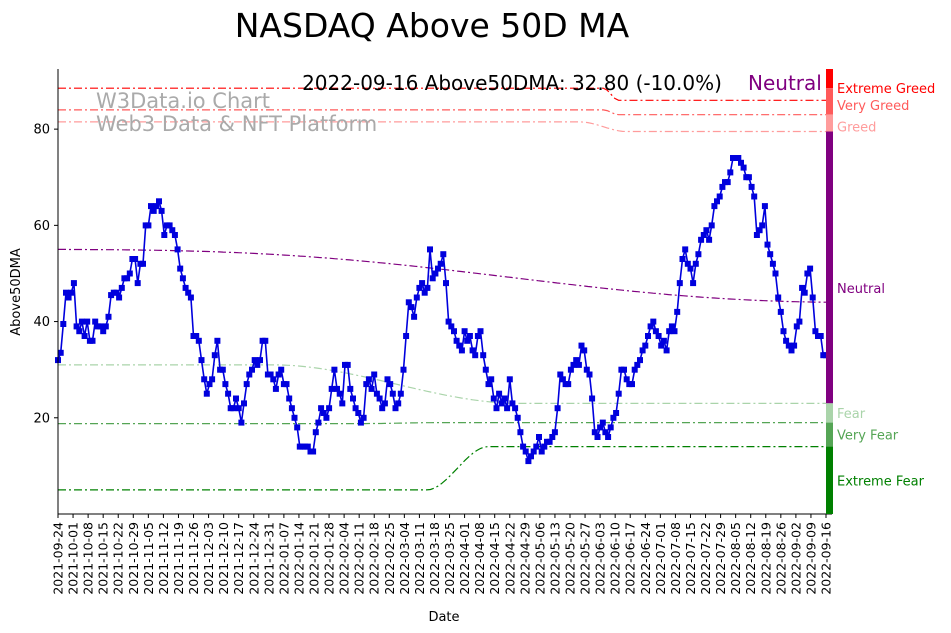  I want to click on x-tick-label: 2022-09-02, so click(795, 558).